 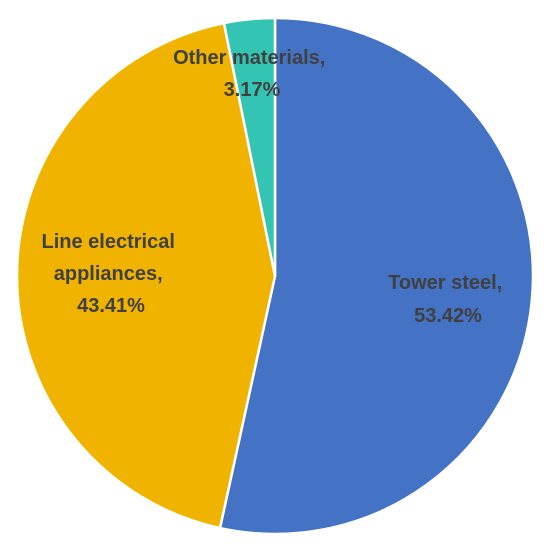 What do you see at coordinates (445, 283) in the screenshot?
I see `data-label-tower-steel-line-1: Tower steel,` at bounding box center [445, 283].